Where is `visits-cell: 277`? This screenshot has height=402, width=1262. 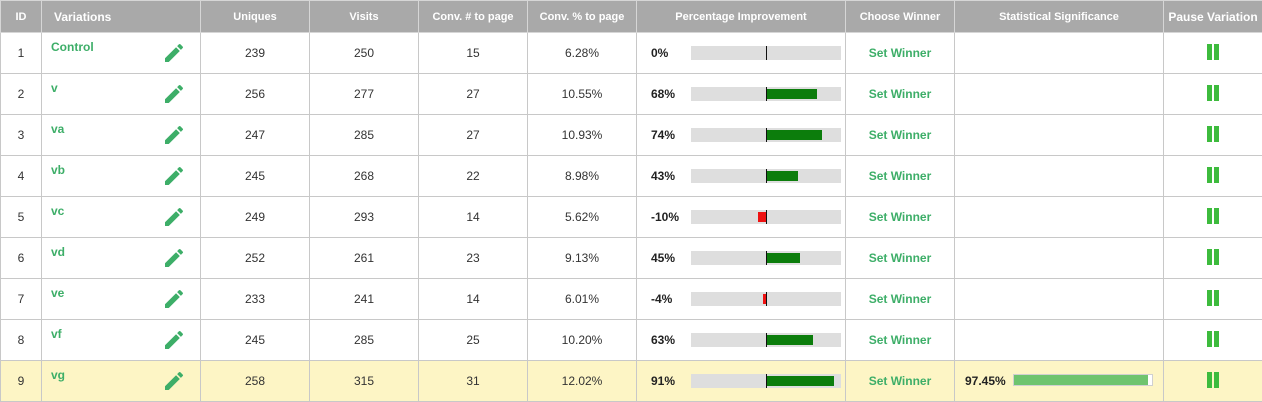 visits-cell: 277 is located at coordinates (364, 94).